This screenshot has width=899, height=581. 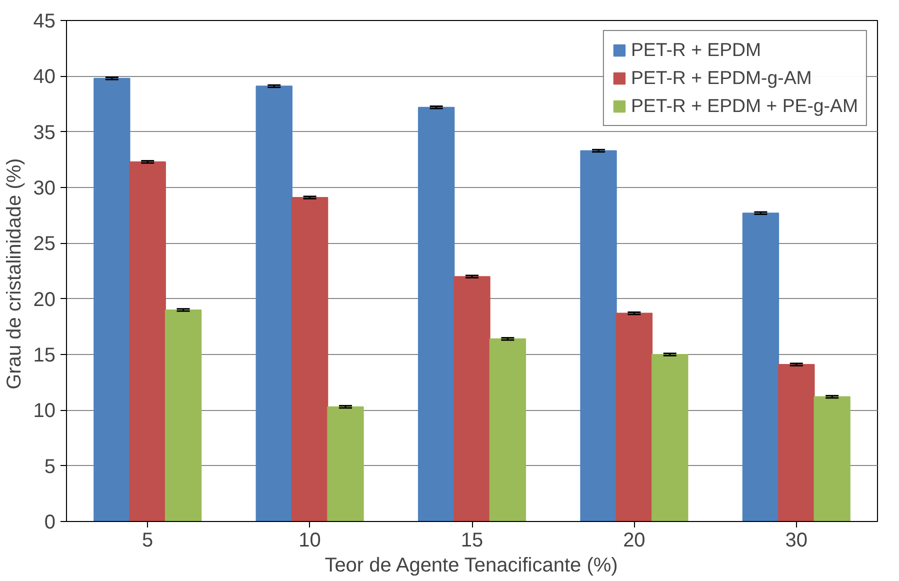 I want to click on legend-label: PET-R + EPDM, so click(x=696, y=50).